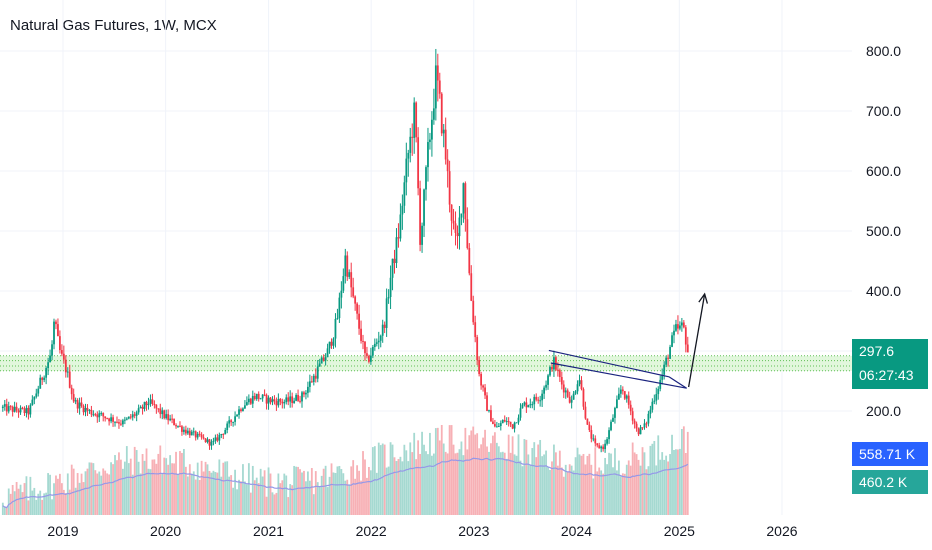  Describe the element at coordinates (473, 531) in the screenshot. I see `x-tick-label: 2023` at that location.